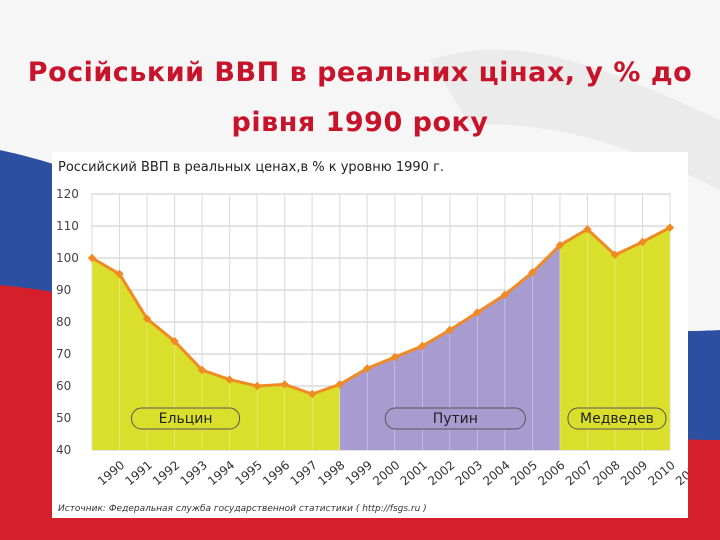  What do you see at coordinates (63, 386) in the screenshot?
I see `y-tick-label: 60` at bounding box center [63, 386].